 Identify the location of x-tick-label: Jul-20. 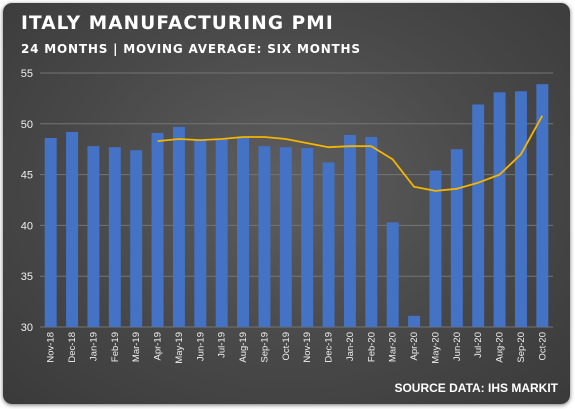
(478, 345).